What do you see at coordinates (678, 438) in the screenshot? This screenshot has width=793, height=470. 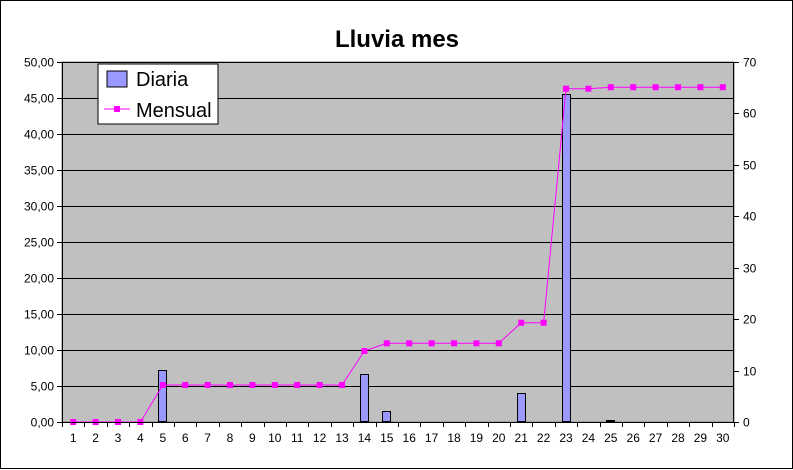 I see `x-axis-tick-label: 28` at bounding box center [678, 438].